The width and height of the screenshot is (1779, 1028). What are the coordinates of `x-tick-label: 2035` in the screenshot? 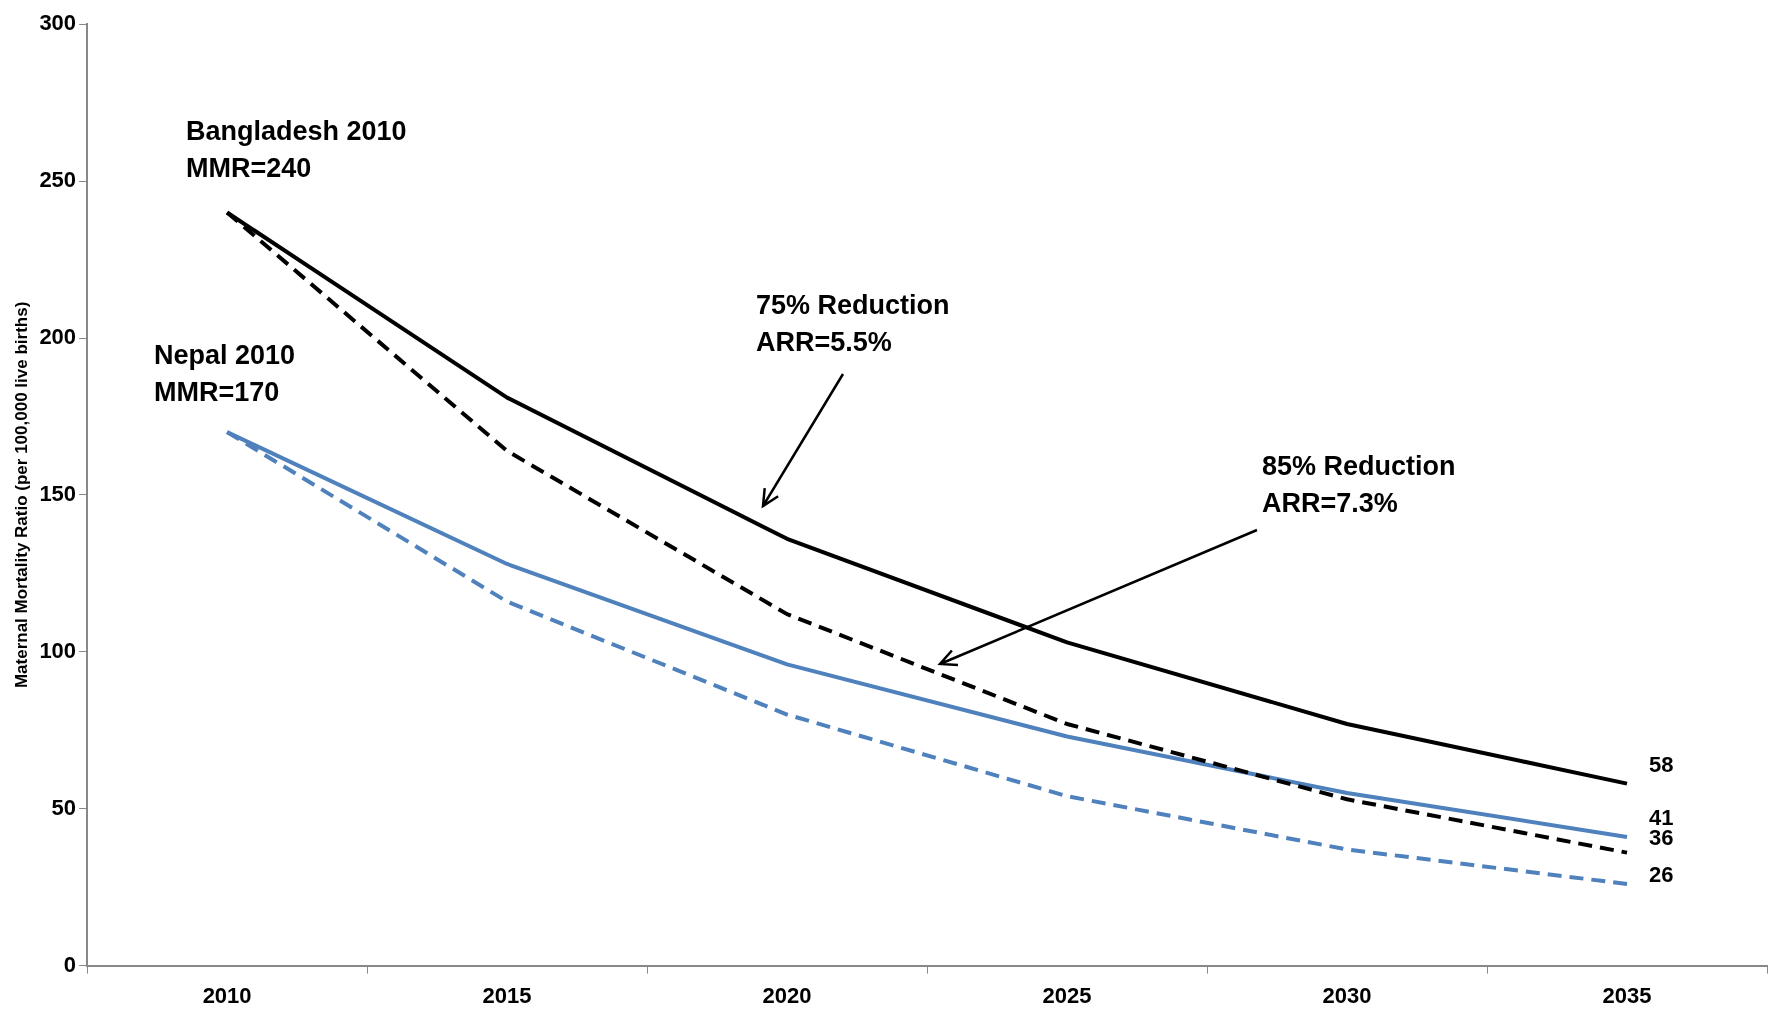 It's located at (1627, 995).